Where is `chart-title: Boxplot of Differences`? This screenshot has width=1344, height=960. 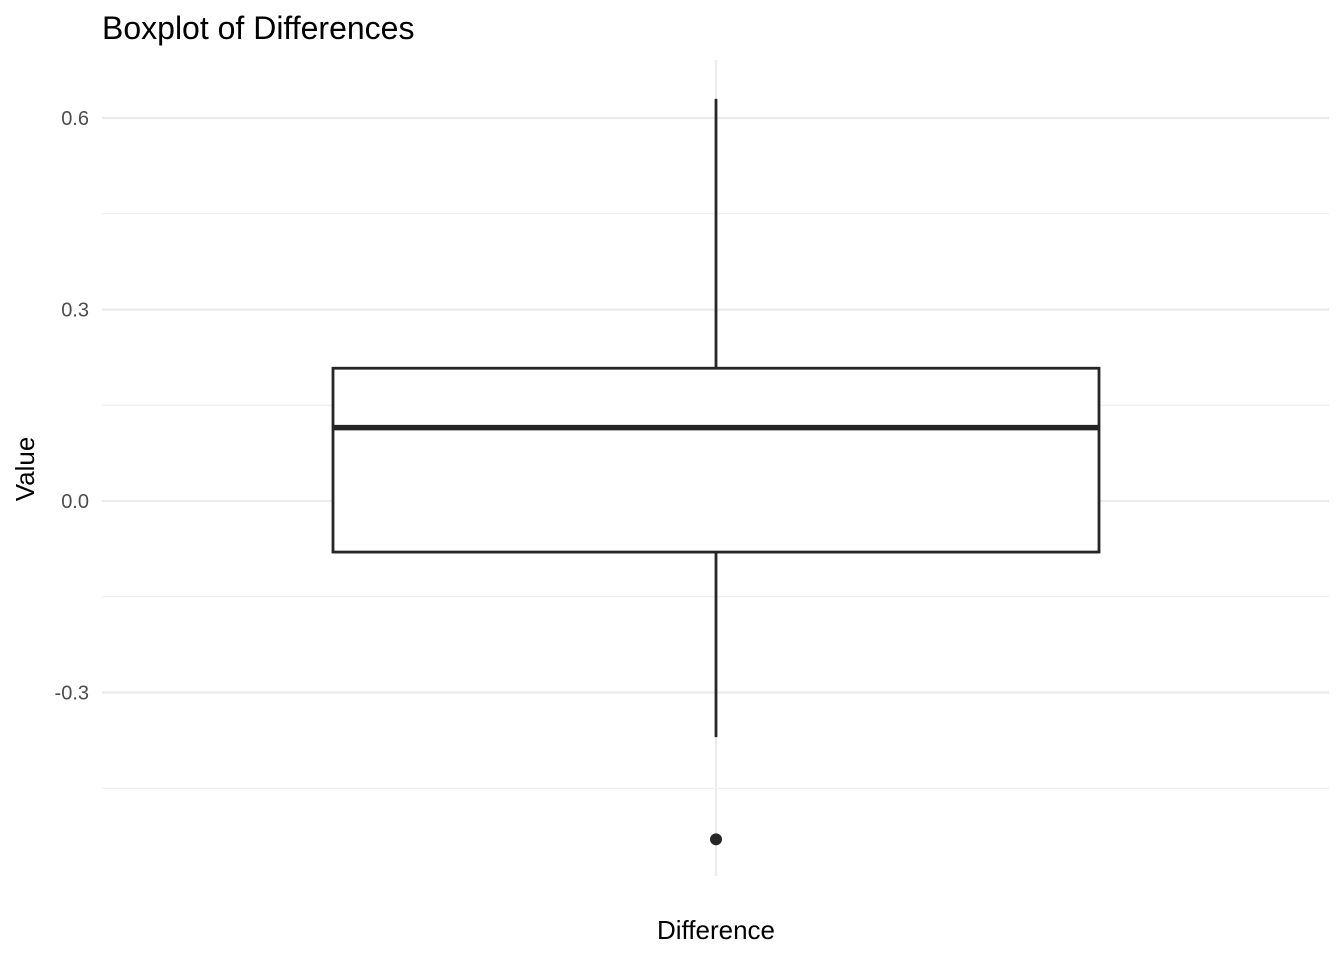 chart-title: Boxplot of Differences is located at coordinates (258, 28).